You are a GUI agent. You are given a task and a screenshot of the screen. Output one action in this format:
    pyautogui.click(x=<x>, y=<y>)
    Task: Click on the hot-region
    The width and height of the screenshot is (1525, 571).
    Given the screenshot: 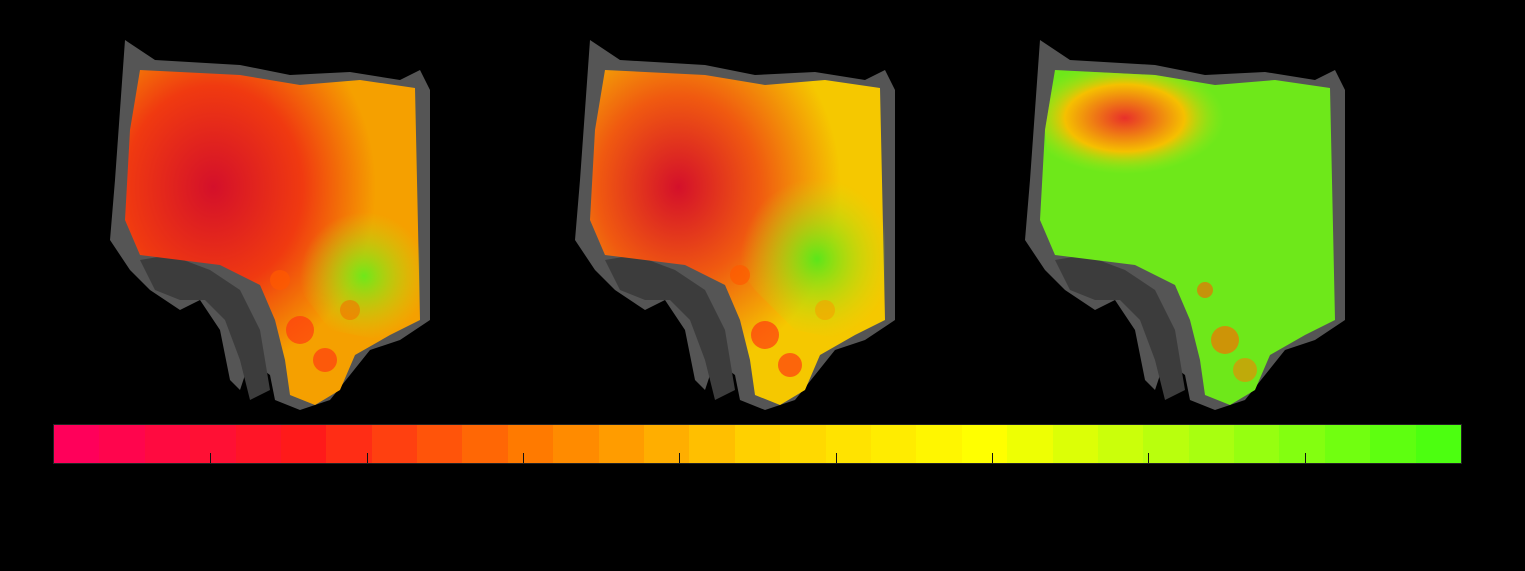 What is the action you would take?
    pyautogui.click(x=1187, y=150)
    